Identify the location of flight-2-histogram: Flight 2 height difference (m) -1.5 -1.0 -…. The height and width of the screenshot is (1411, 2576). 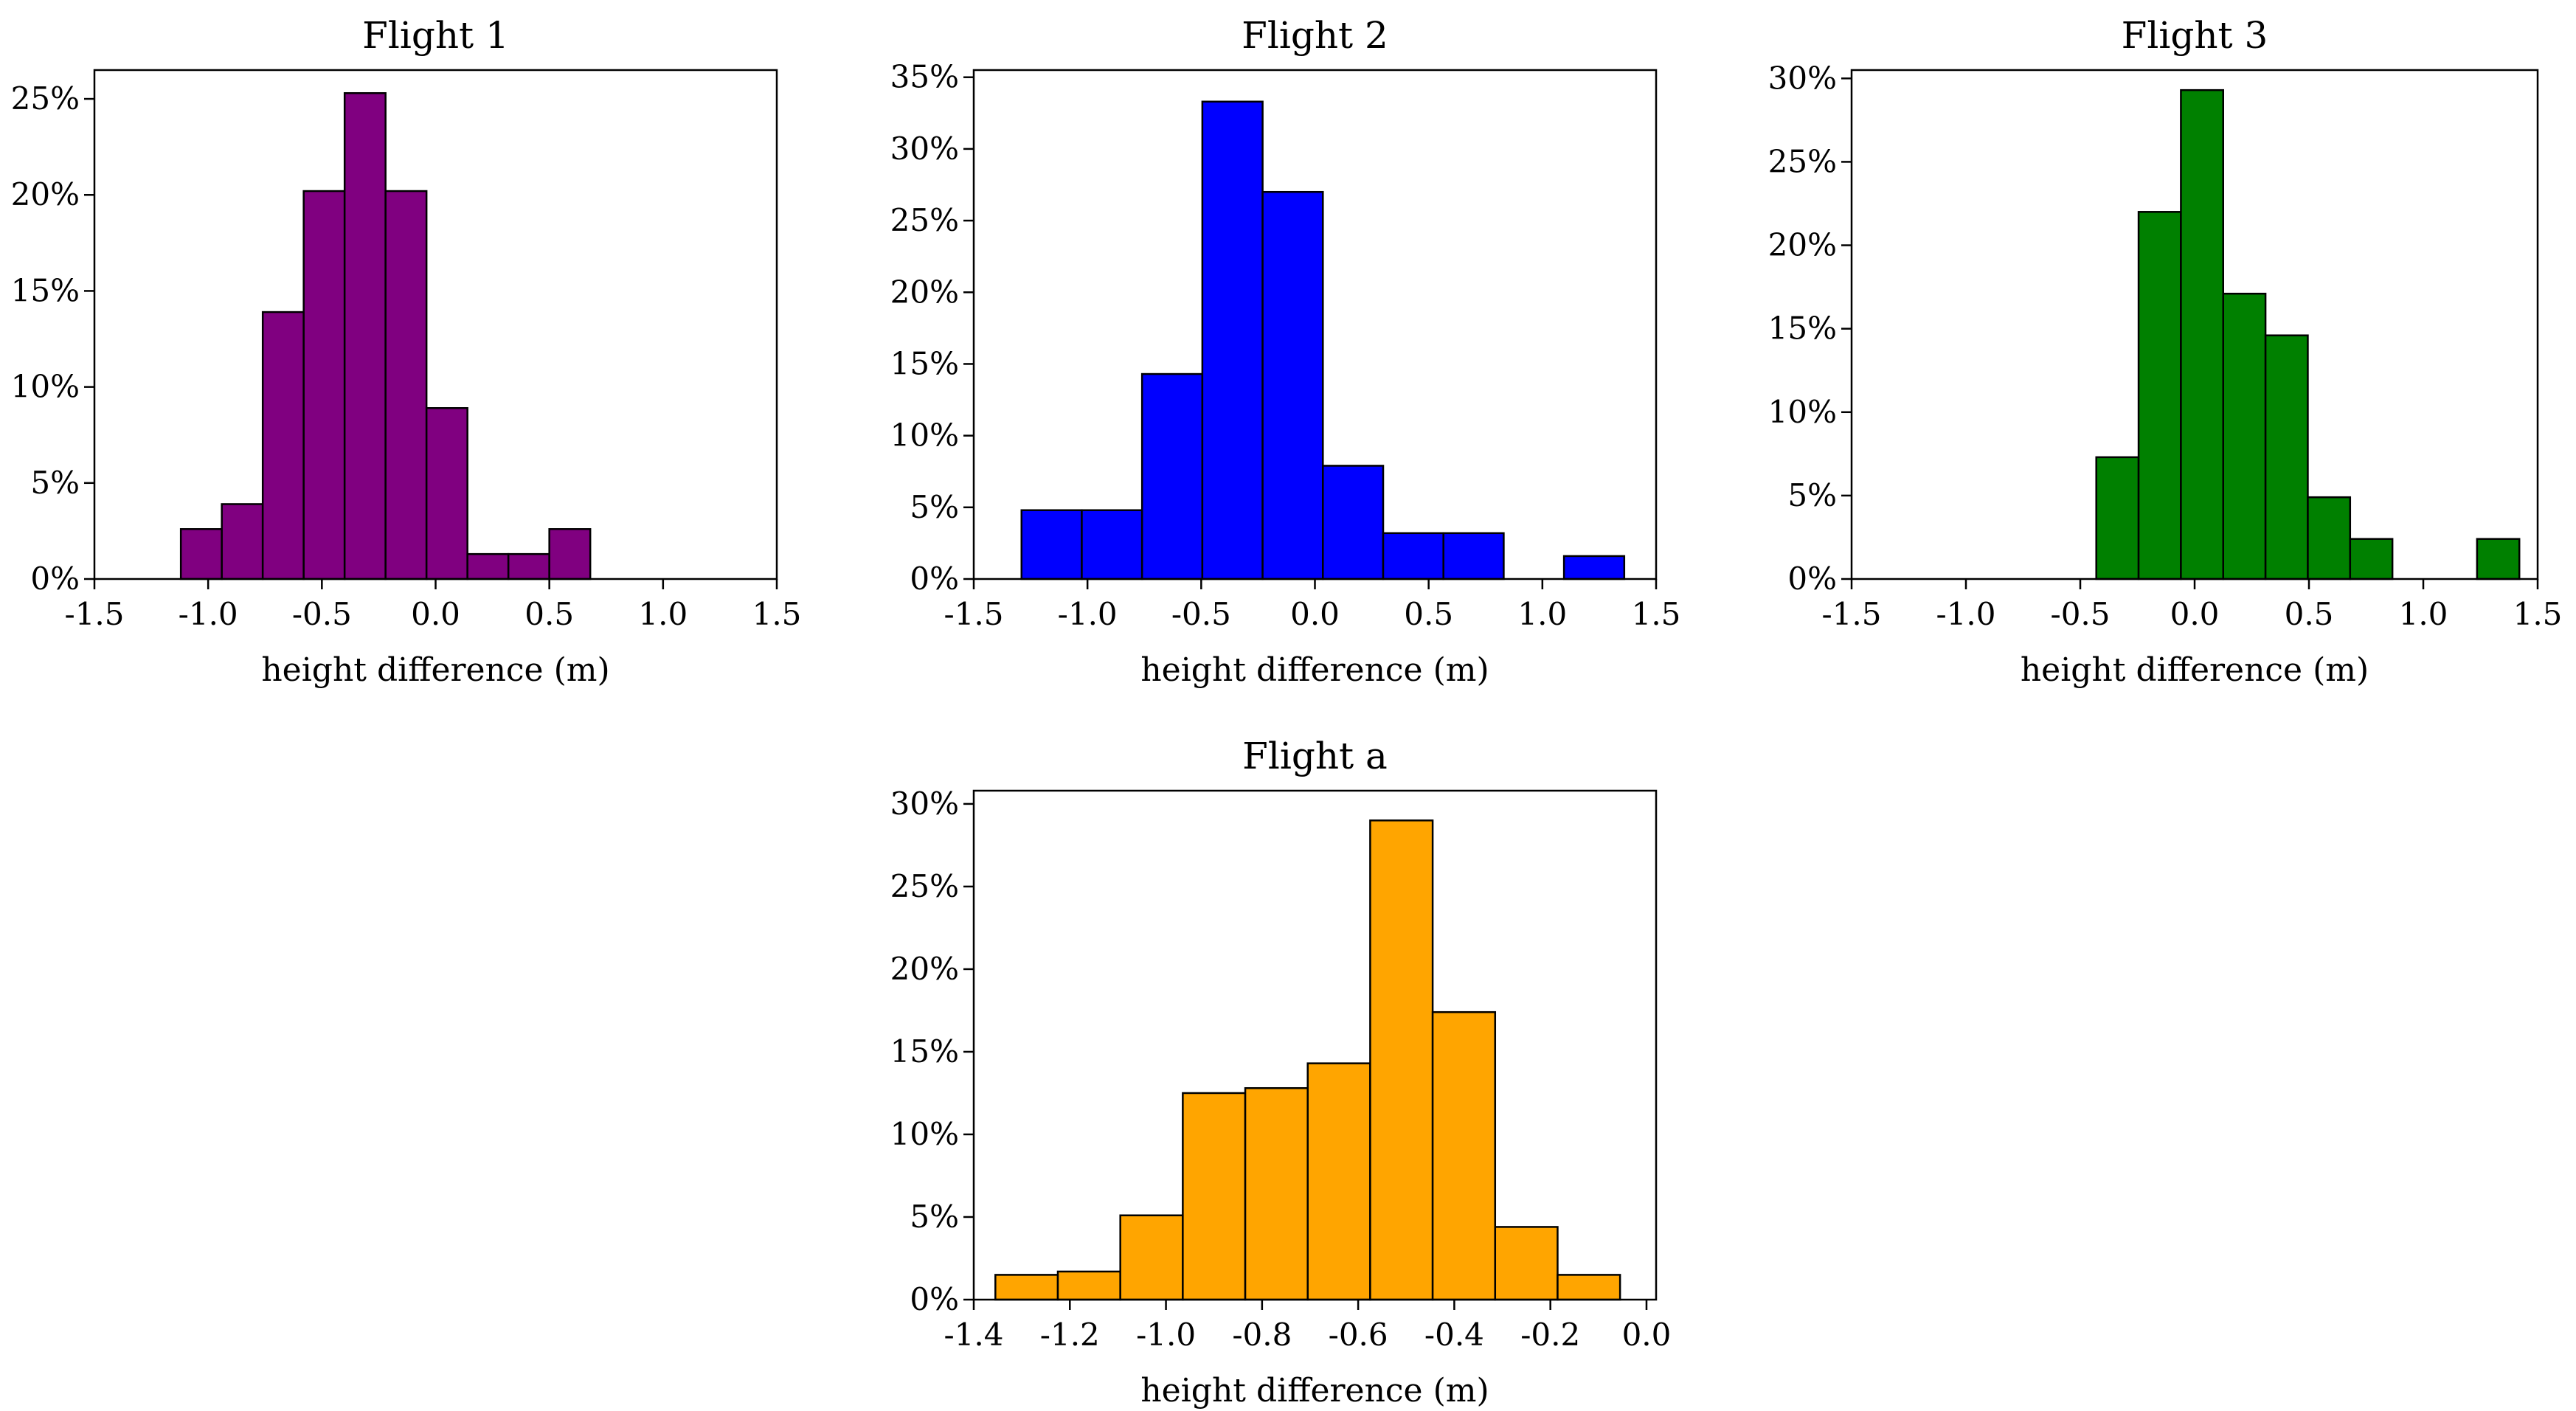
(1285, 351).